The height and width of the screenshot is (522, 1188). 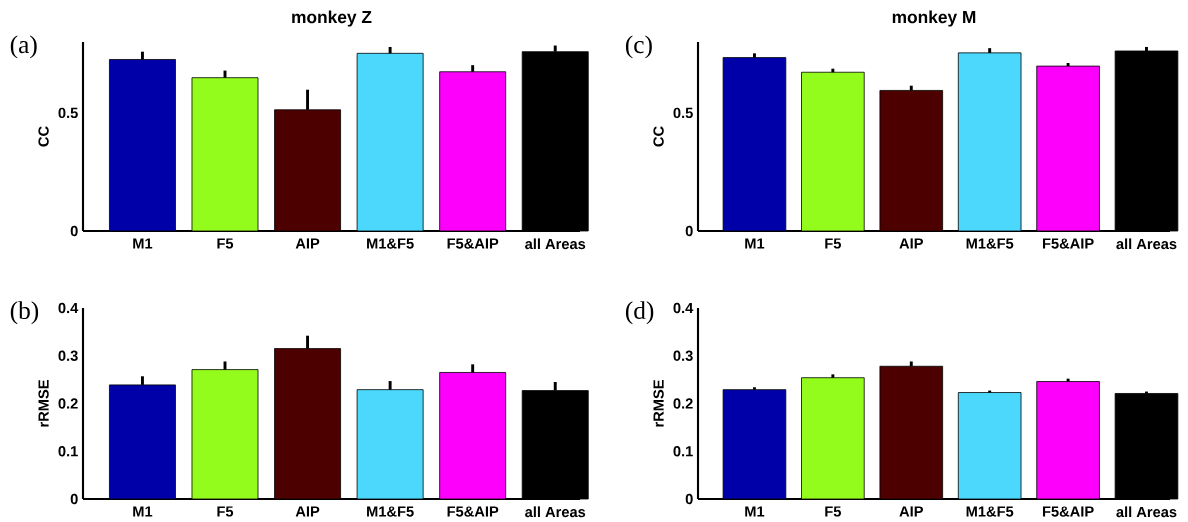 What do you see at coordinates (23, 47) in the screenshot?
I see `text: (a)` at bounding box center [23, 47].